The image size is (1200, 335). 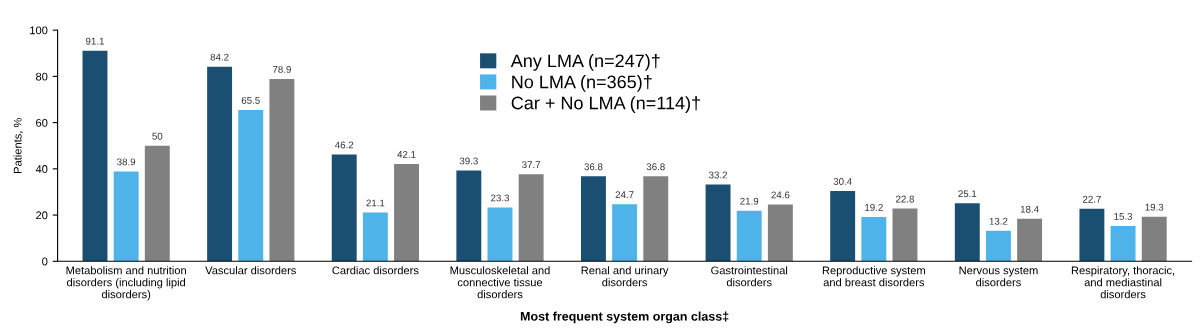 What do you see at coordinates (39, 30) in the screenshot?
I see `y-tick-label: 100` at bounding box center [39, 30].